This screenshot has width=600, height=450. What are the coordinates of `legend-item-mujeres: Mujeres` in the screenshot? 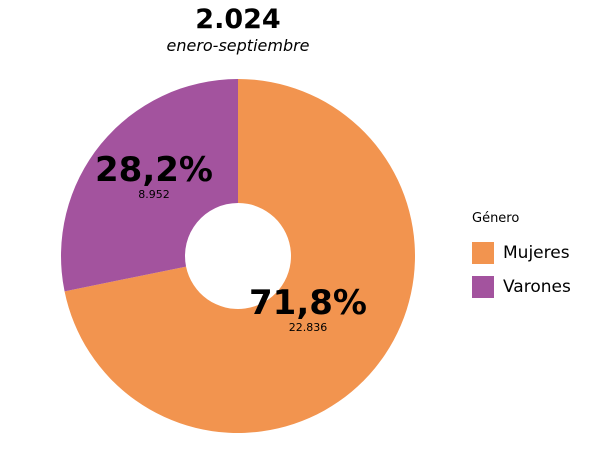 It's located at (521, 253).